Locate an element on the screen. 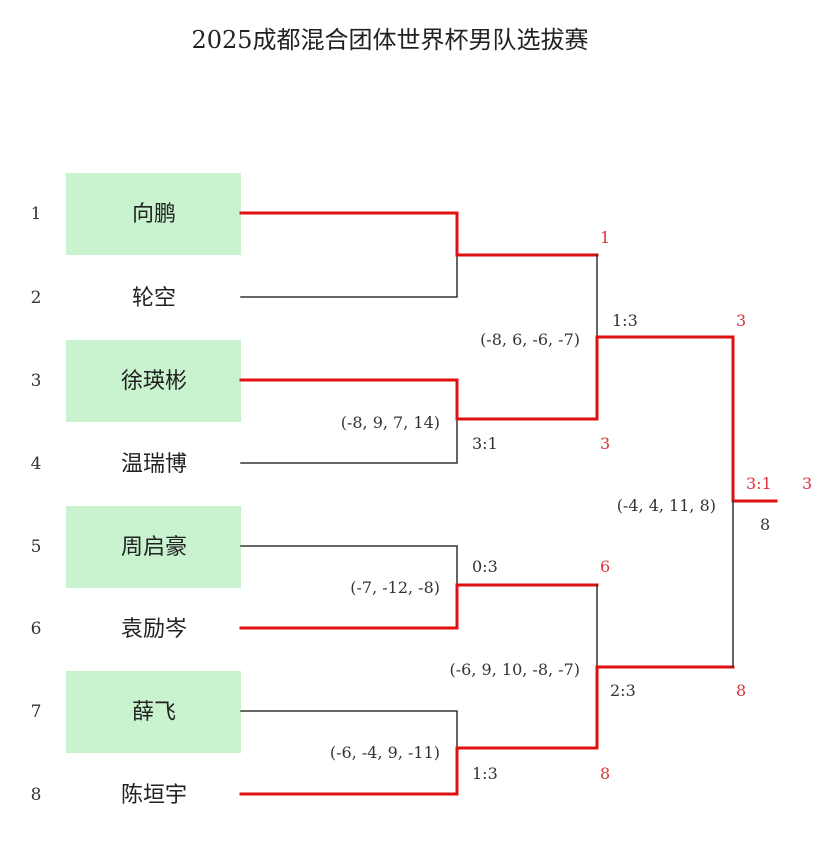  player-seed: 2 is located at coordinates (36, 298).